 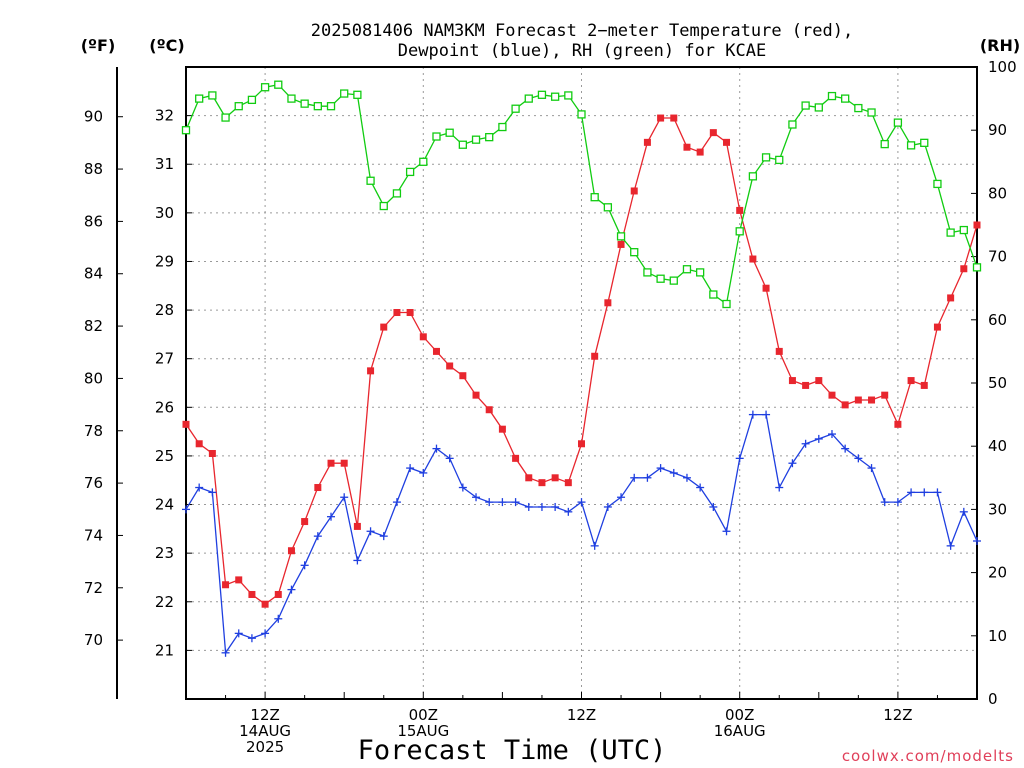 I want to click on fahrenheit-tick-label: 88, so click(x=93, y=169).